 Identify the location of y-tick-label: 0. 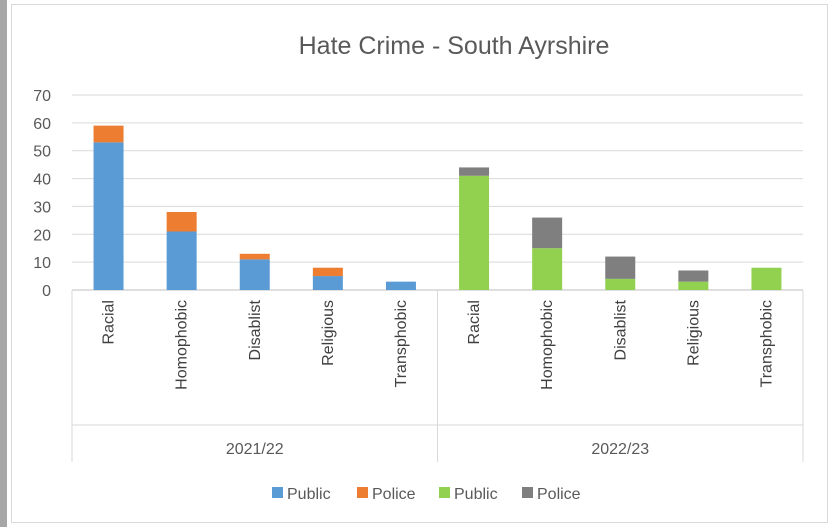
(46, 291).